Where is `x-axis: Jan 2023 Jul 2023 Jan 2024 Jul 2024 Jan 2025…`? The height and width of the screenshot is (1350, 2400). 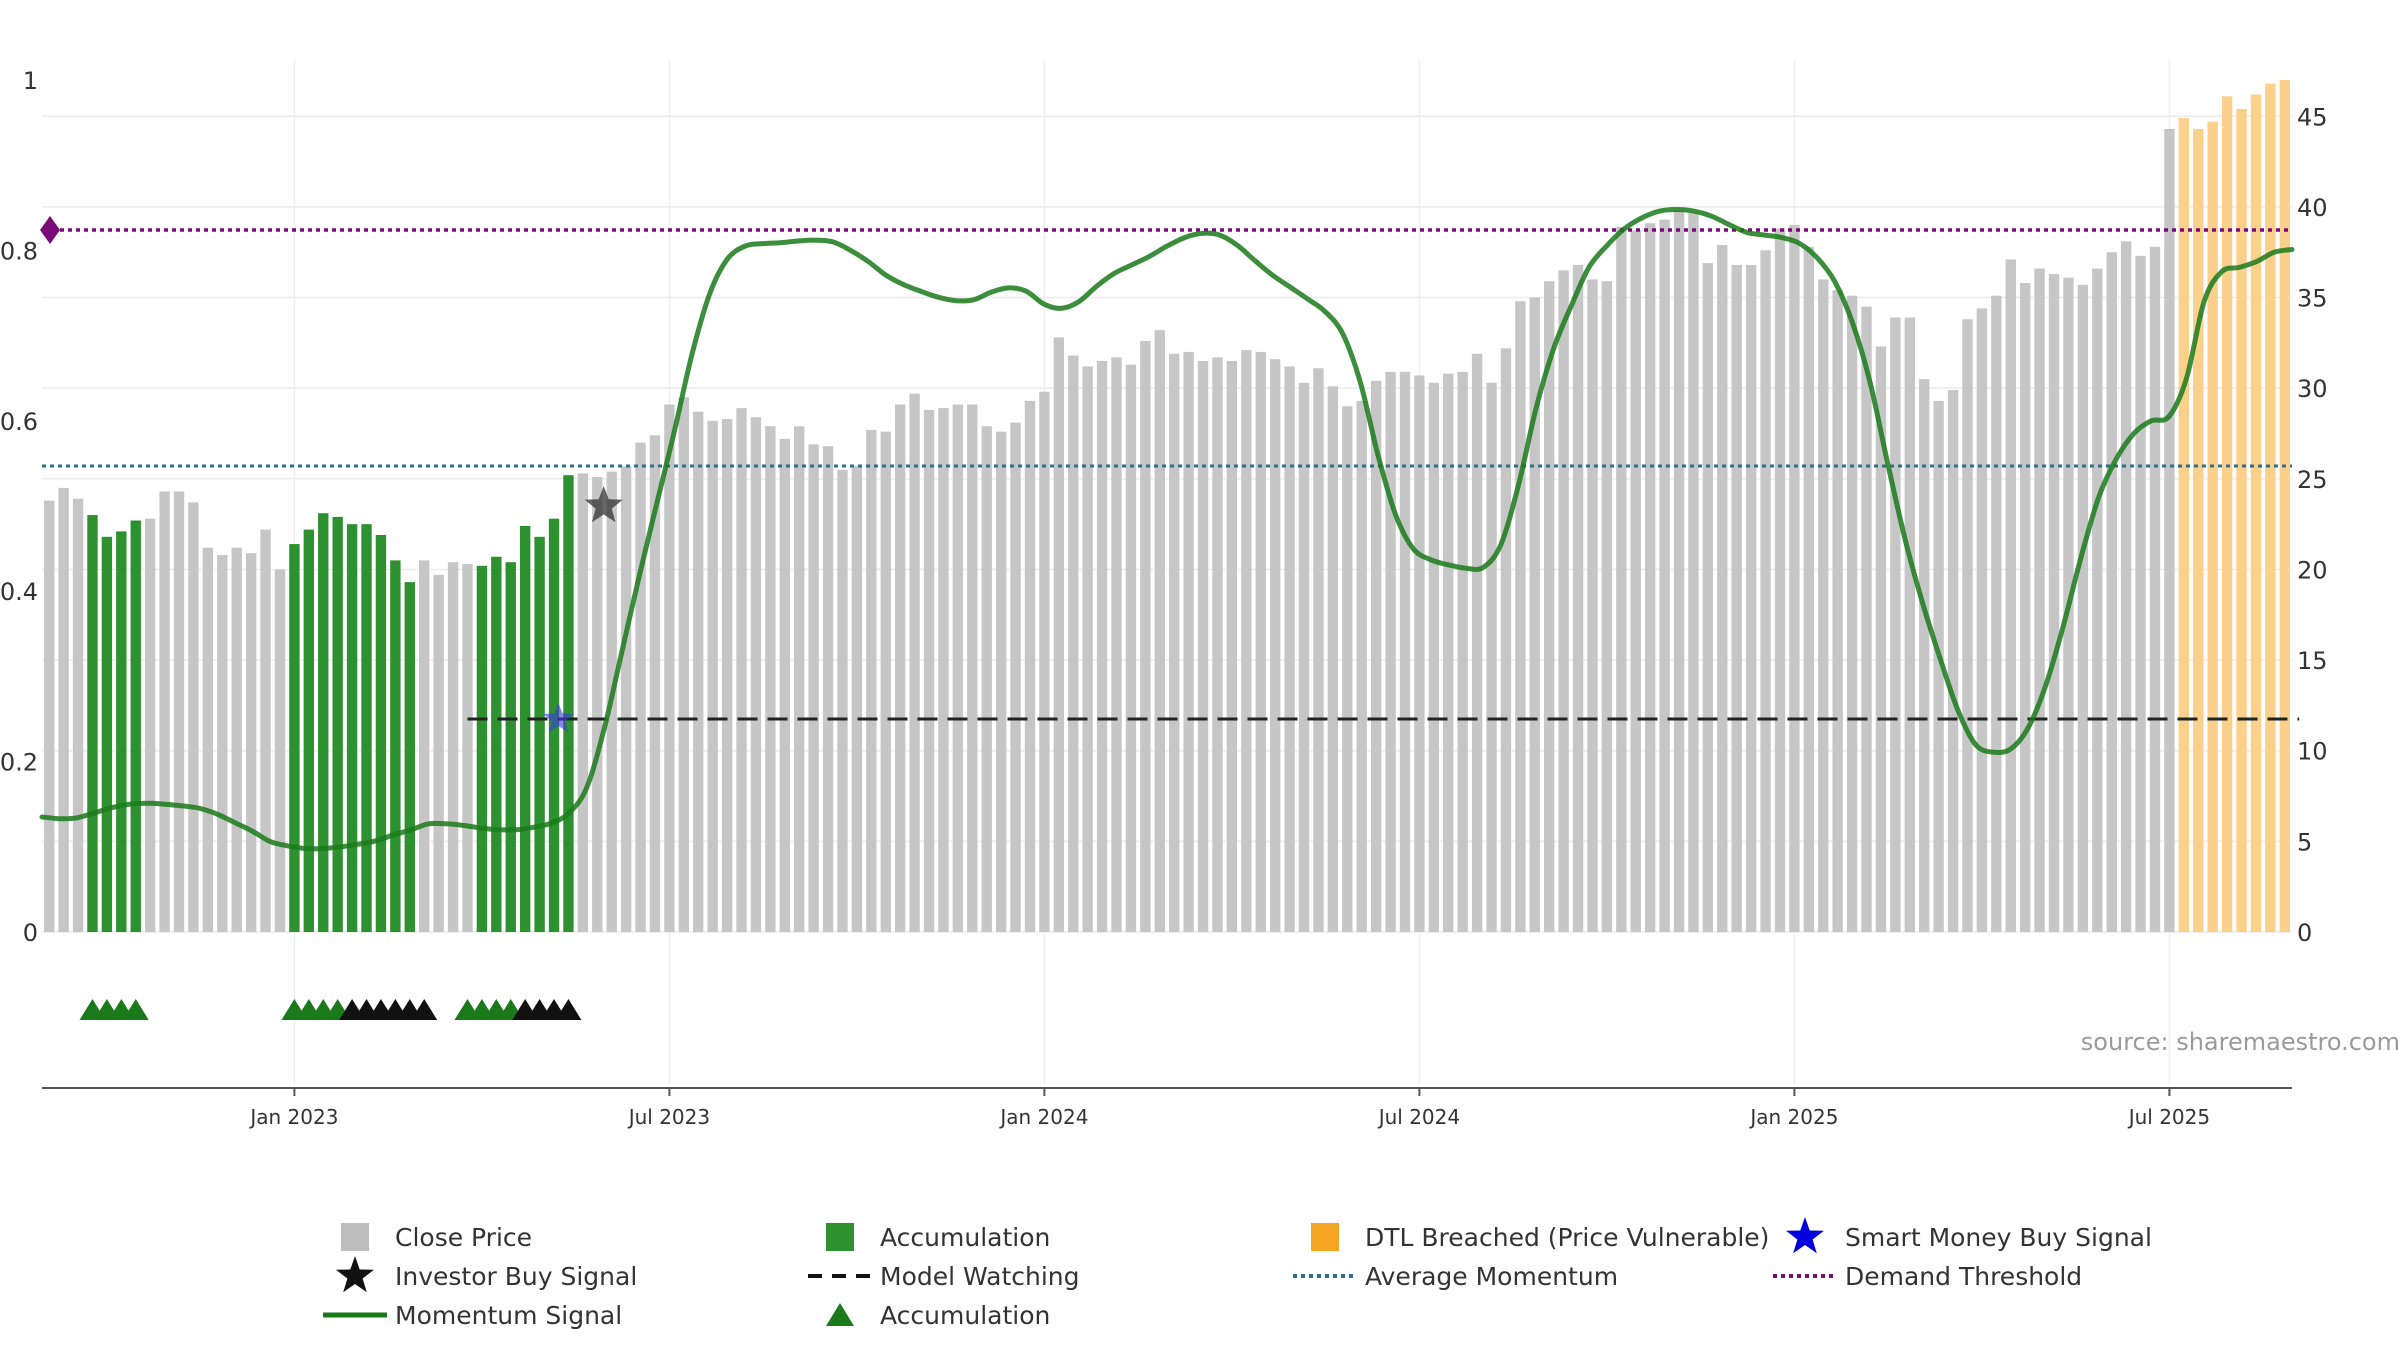
x-axis: Jan 2023 Jul 2023 Jan 2024 Jul 2024 Jan 2025… is located at coordinates (1167, 1108).